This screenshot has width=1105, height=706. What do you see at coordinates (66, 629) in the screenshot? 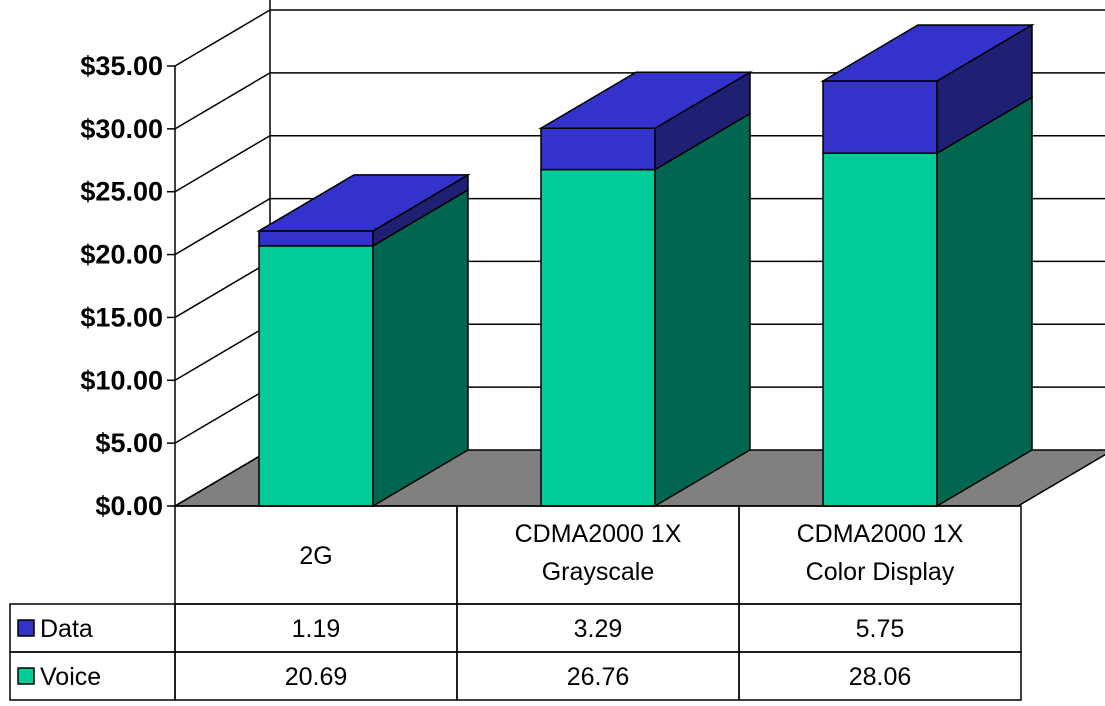
I see `legend-label: Data` at bounding box center [66, 629].